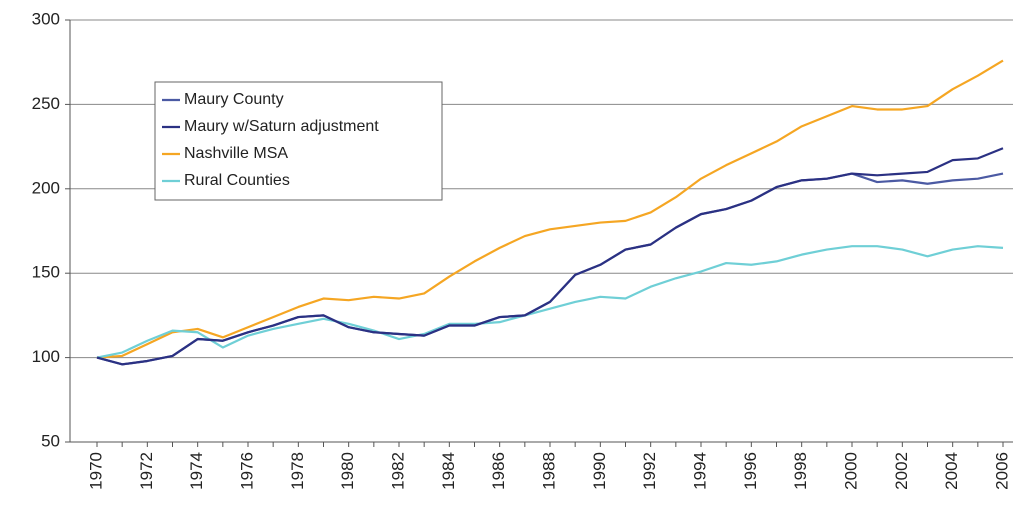 The width and height of the screenshot is (1014, 511). What do you see at coordinates (146, 471) in the screenshot?
I see `x-tick-label: 1972` at bounding box center [146, 471].